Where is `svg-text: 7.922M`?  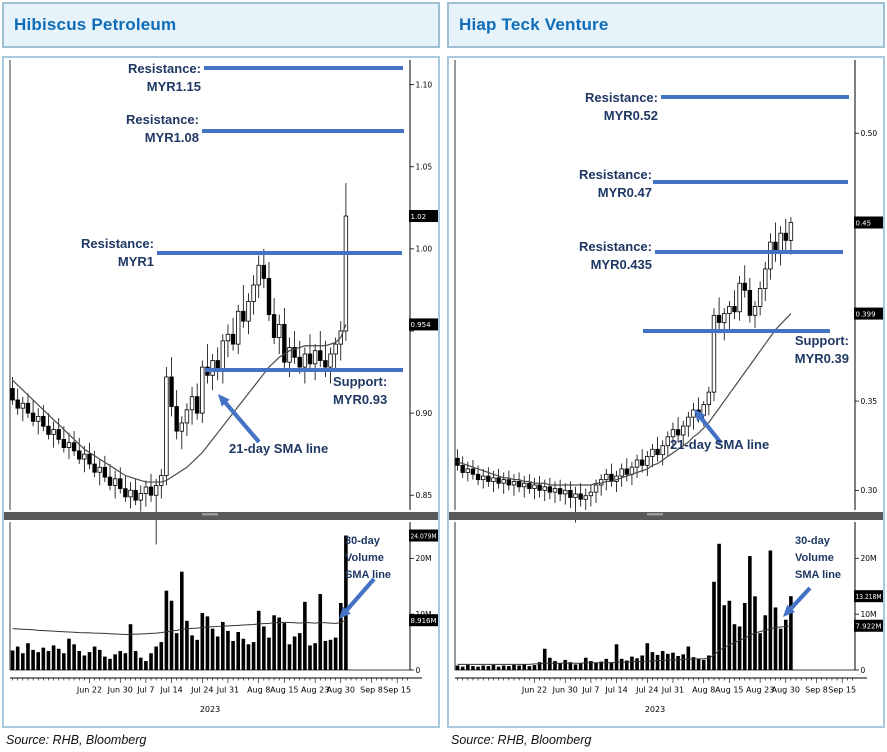
svg-text: 7.922M is located at coordinates (869, 627).